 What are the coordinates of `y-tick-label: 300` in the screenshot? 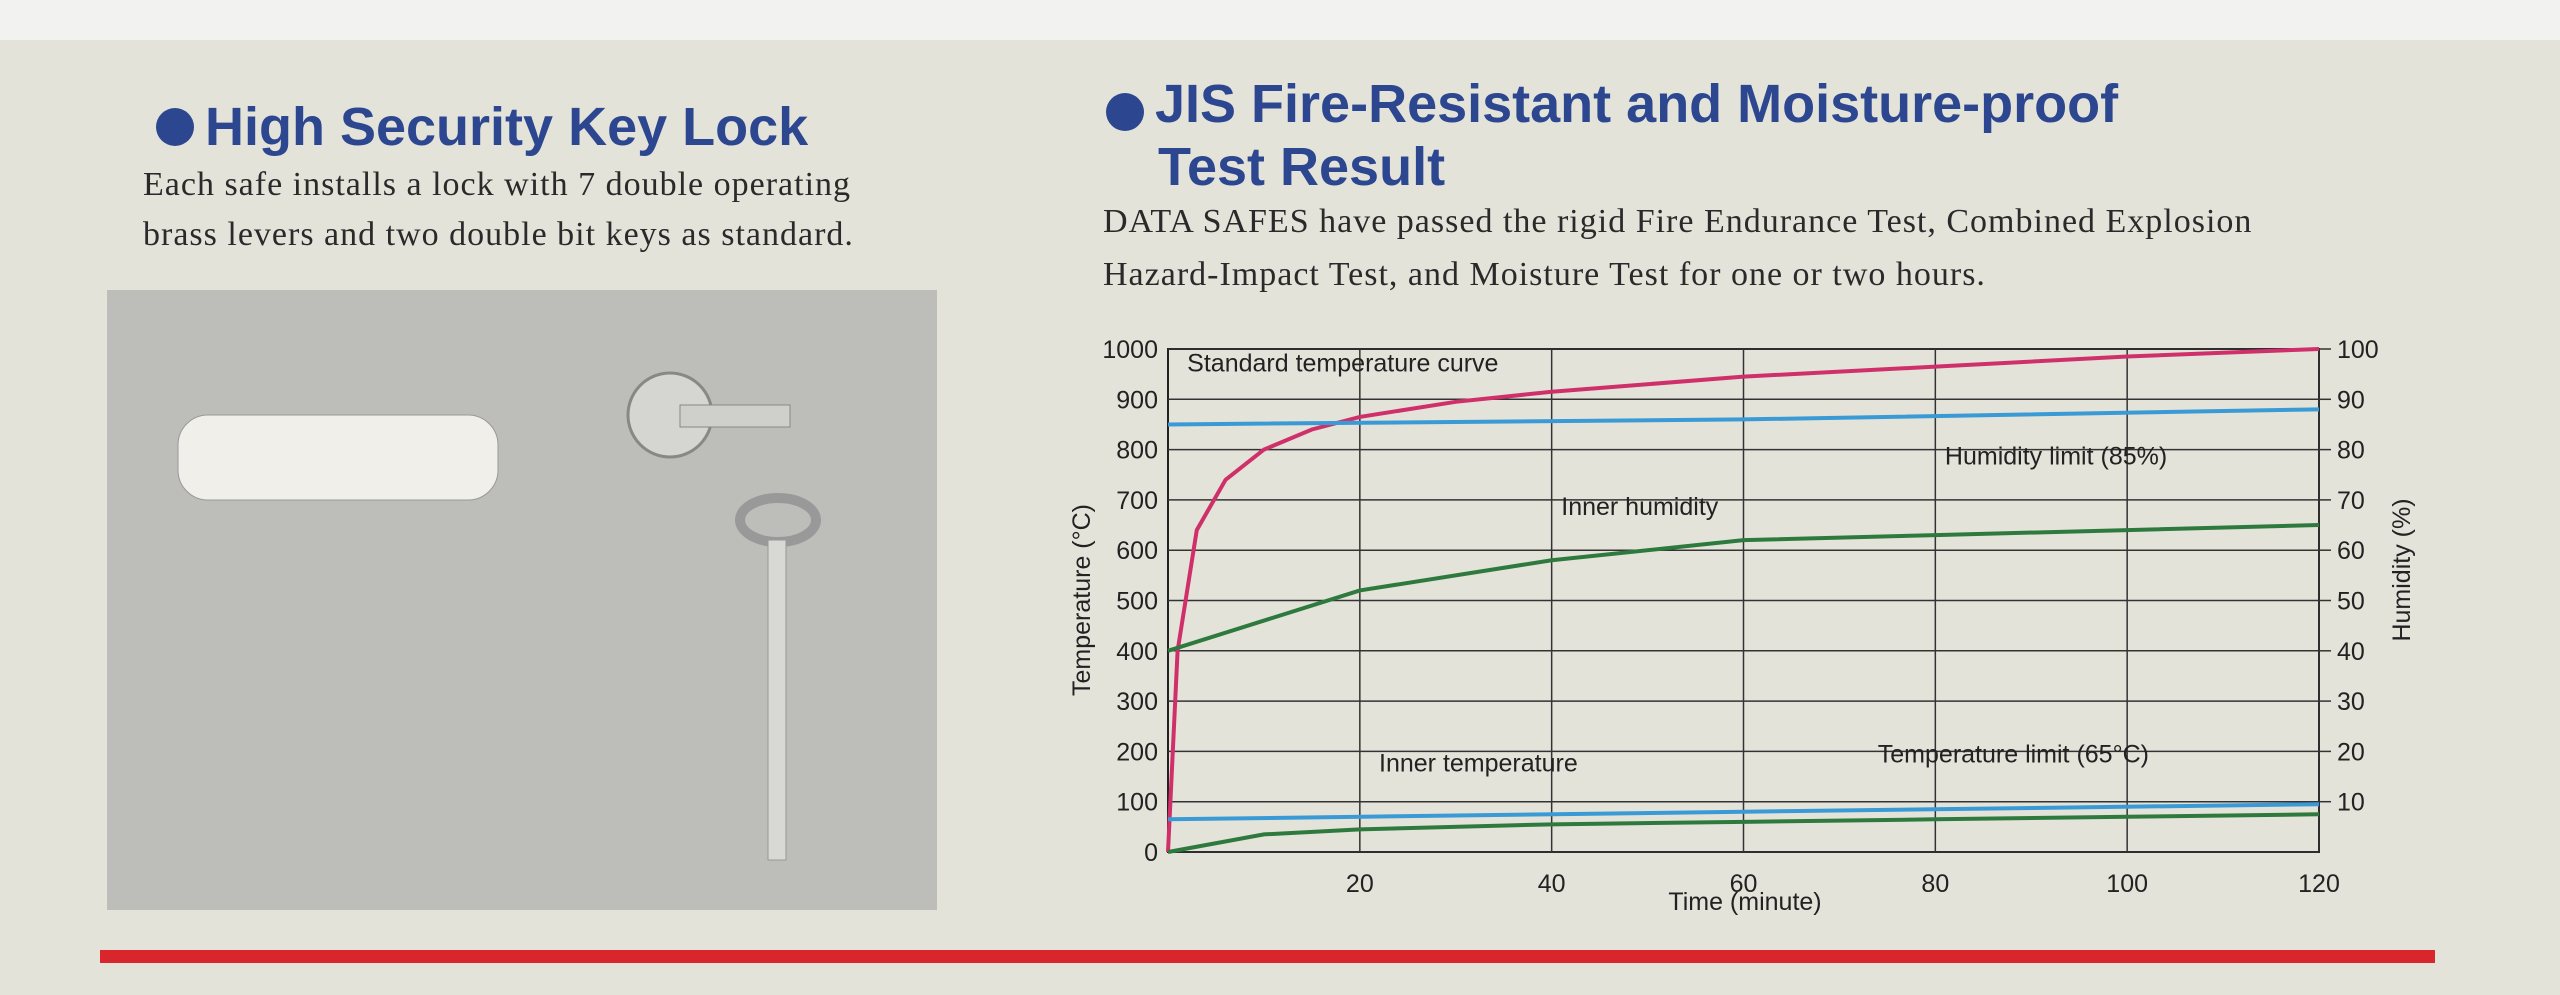 It's located at (1137, 702).